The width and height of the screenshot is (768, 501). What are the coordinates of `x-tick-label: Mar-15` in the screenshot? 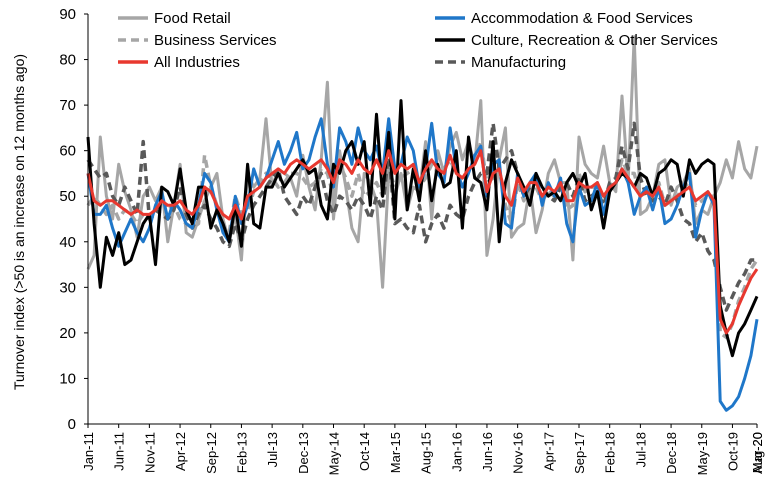 It's located at (395, 452).